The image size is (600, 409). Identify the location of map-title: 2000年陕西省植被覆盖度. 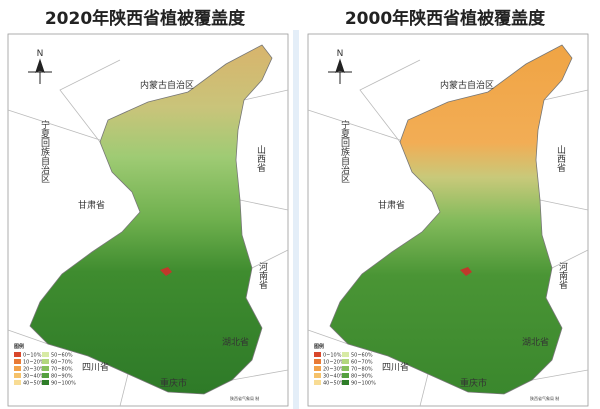
(445, 18).